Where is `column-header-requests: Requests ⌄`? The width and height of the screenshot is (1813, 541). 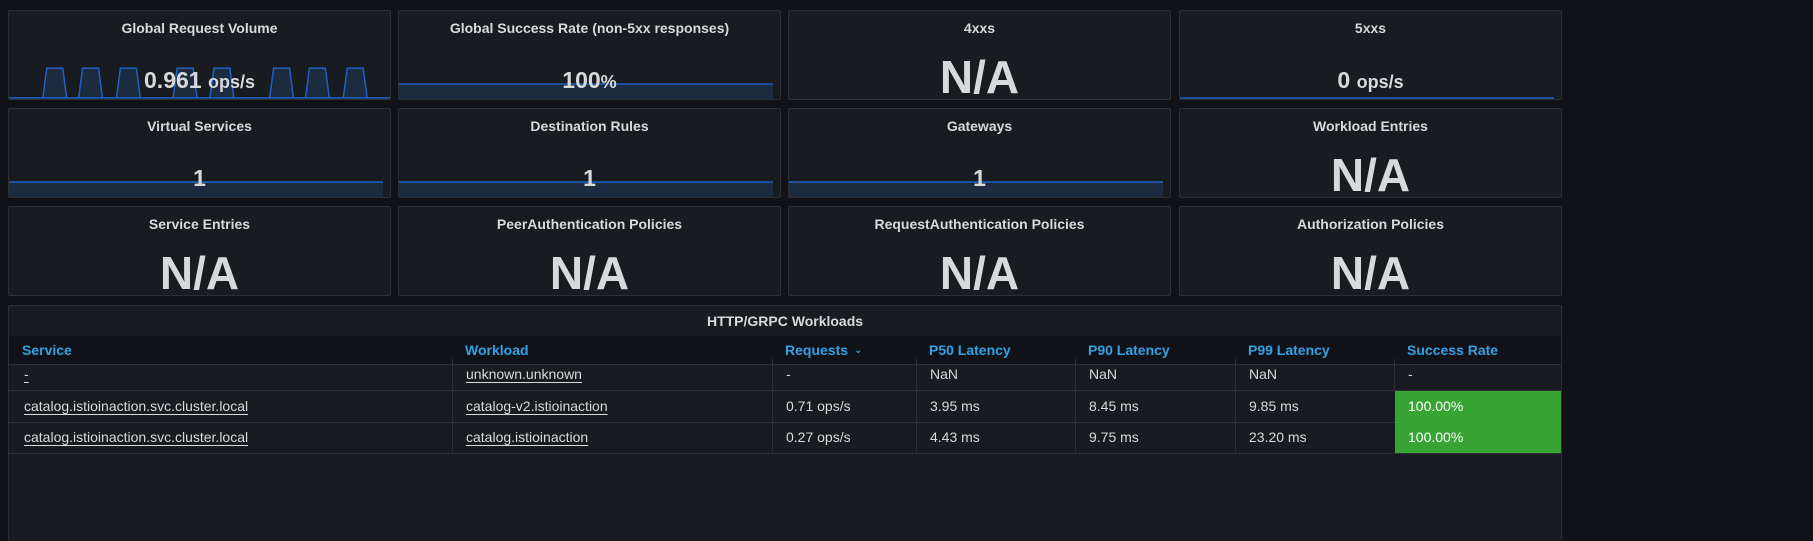
column-header-requests: Requests ⌄ is located at coordinates (823, 350).